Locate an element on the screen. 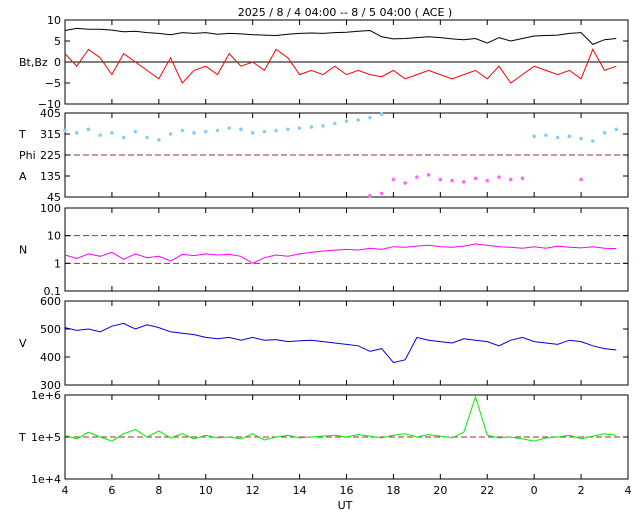 The height and width of the screenshot is (516, 640). y-tick-label-angles-2: 225 is located at coordinates (50, 155).